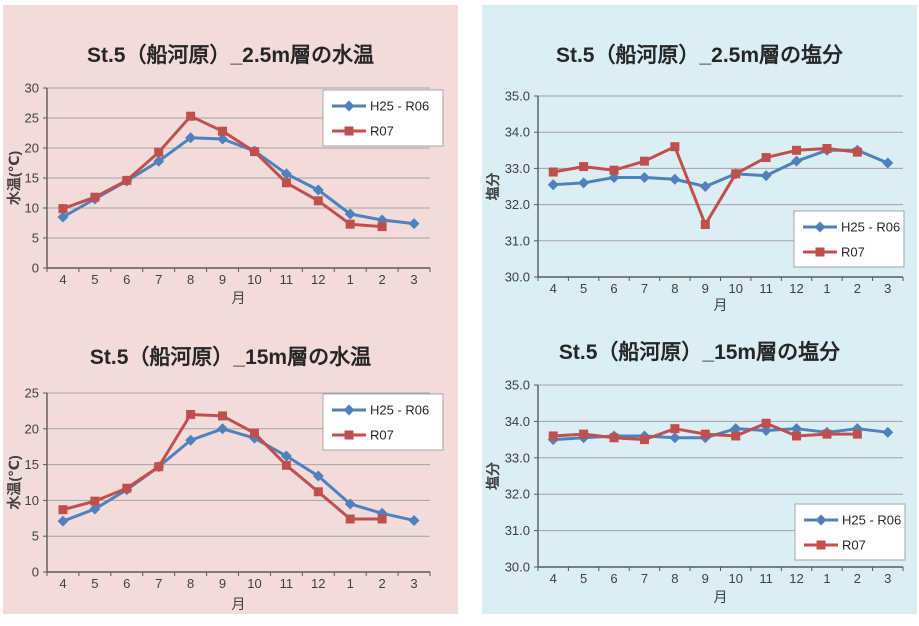  What do you see at coordinates (32, 88) in the screenshot?
I see `y-tick-label: 30` at bounding box center [32, 88].